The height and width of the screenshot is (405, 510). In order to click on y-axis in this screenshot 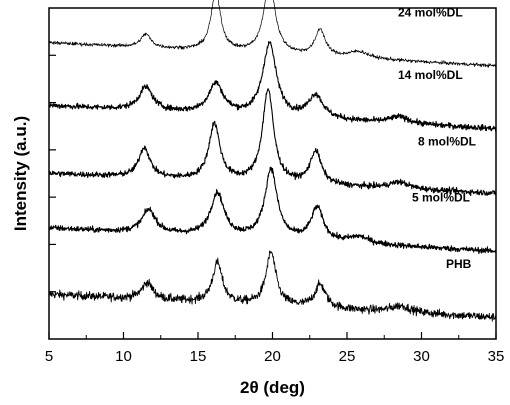, I will do `click(52, 173)`.